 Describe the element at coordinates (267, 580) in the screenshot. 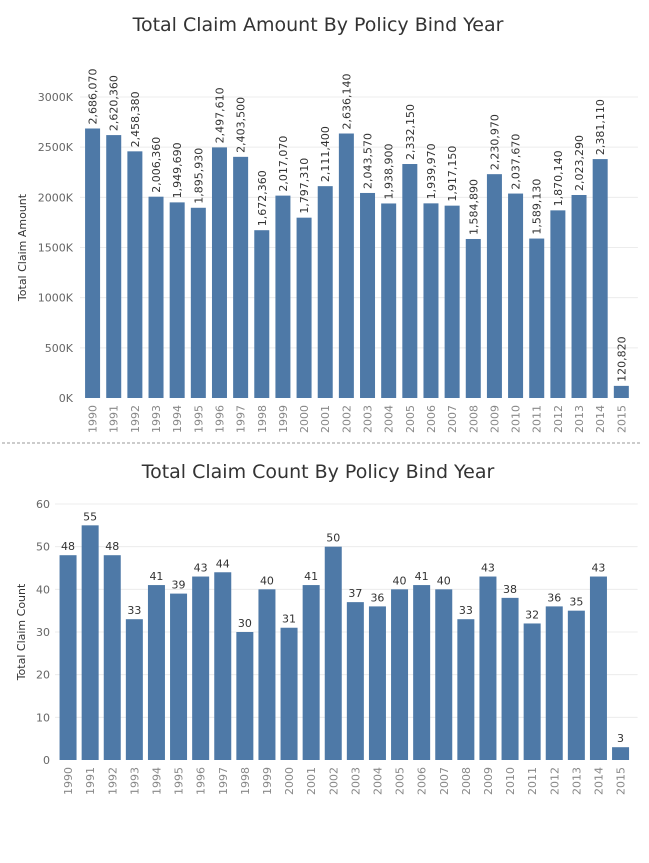

I see `data-label: 40` at that location.